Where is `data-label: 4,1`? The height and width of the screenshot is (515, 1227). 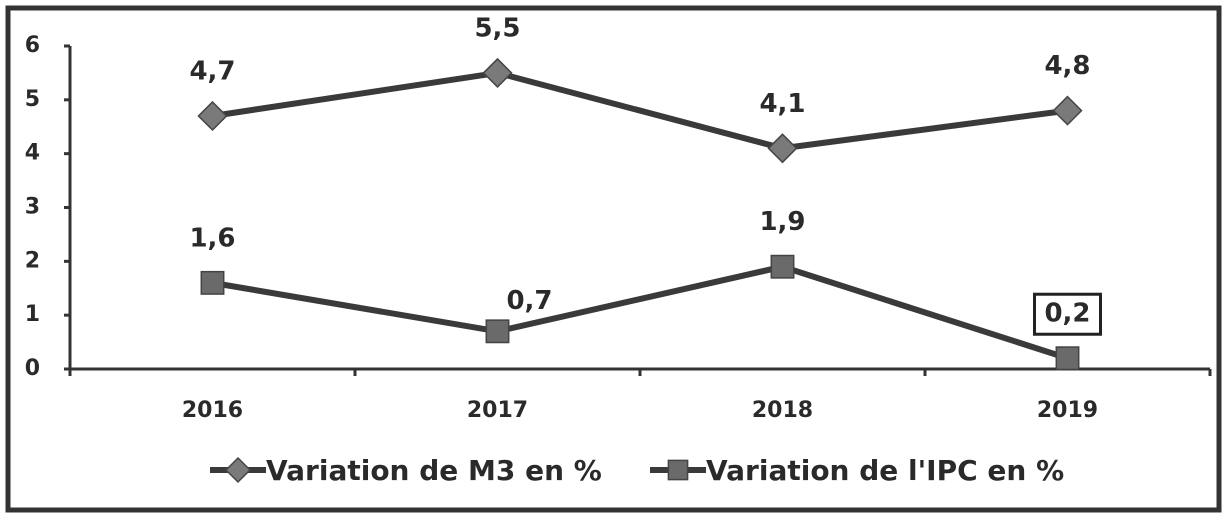
data-label: 4,1 is located at coordinates (782, 104).